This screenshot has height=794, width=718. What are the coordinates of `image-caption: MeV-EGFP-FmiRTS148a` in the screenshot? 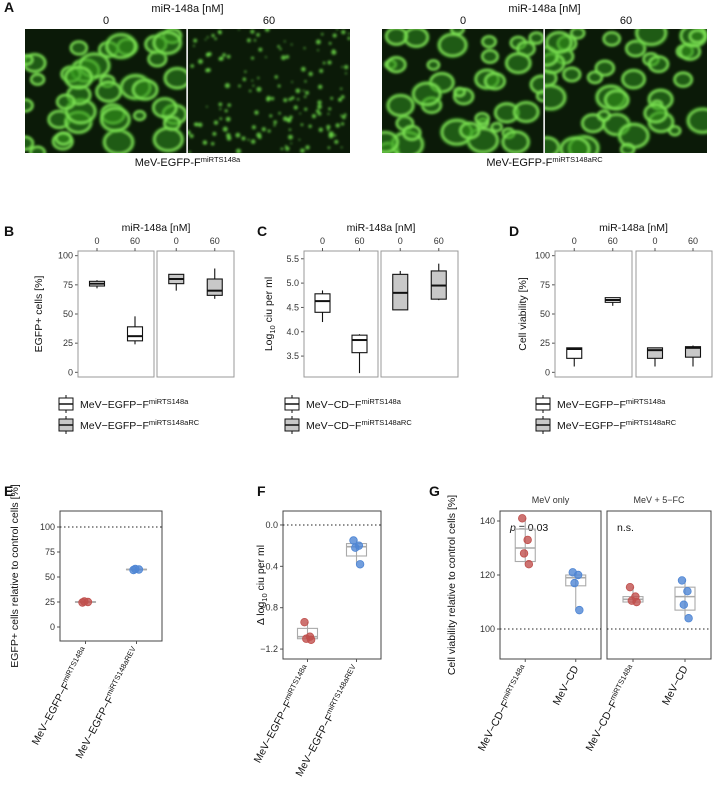 It's located at (188, 162).